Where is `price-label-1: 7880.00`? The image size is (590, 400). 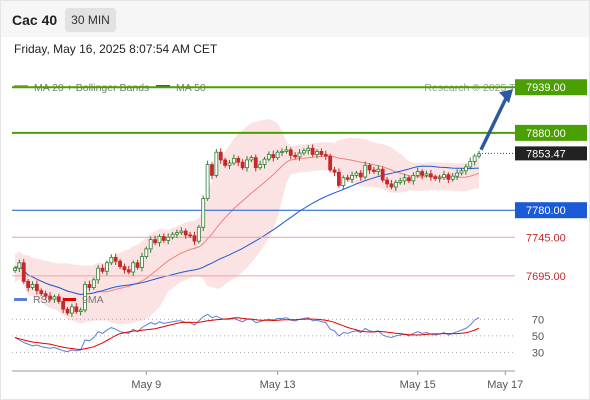
price-label-1: 7880.00 is located at coordinates (546, 134).